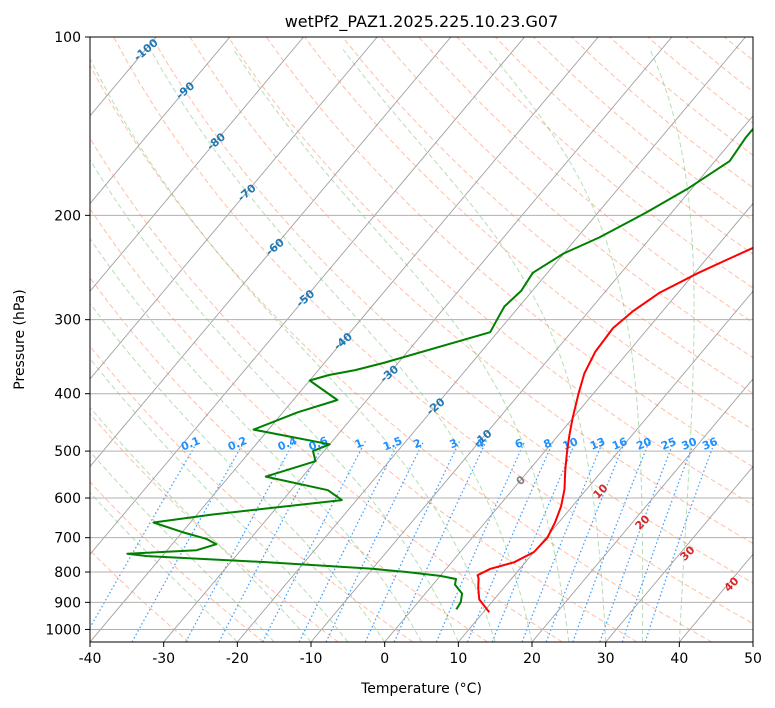 This screenshot has height=708, width=775. What do you see at coordinates (679, 659) in the screenshot?
I see `x-tick-label: 40` at bounding box center [679, 659].